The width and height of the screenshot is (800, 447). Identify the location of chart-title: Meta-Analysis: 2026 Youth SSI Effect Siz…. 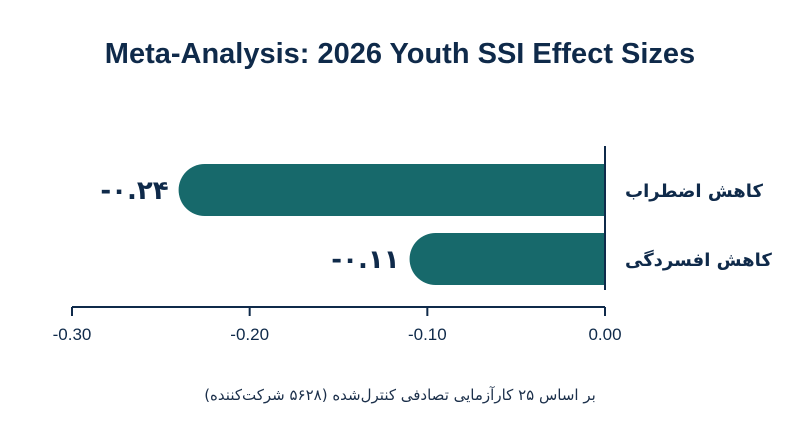
(400, 54).